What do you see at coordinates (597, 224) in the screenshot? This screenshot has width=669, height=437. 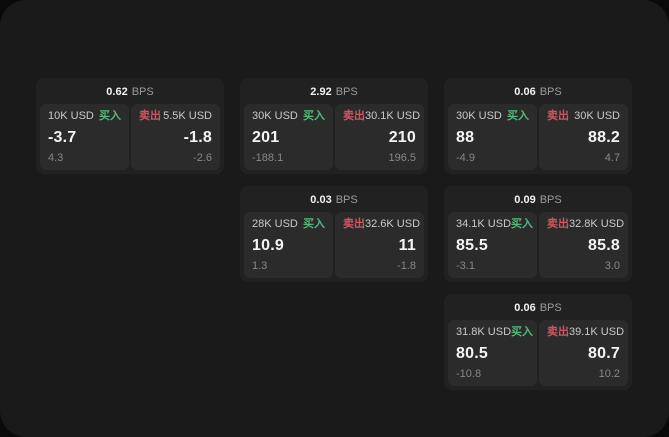 I see `sell-amount: 32.8K USD` at bounding box center [597, 224].